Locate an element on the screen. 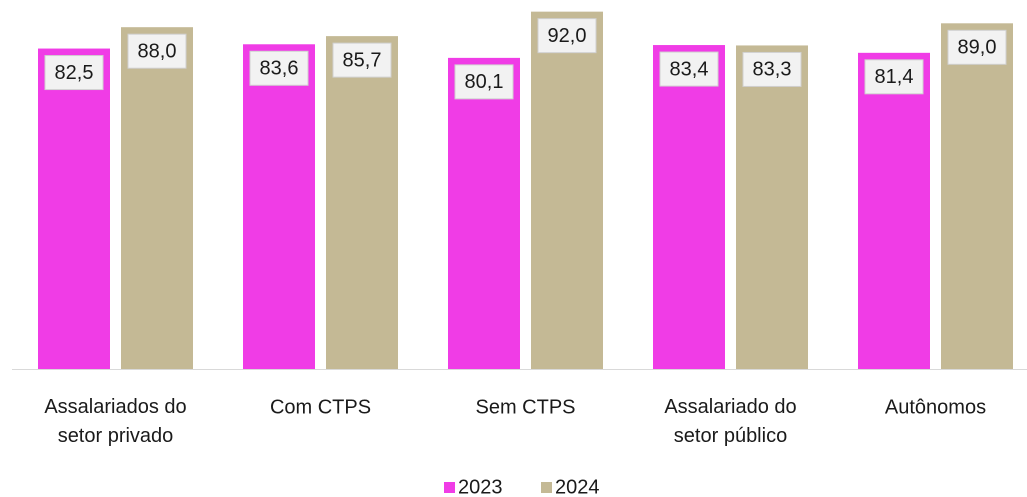  data-label: 83,6 is located at coordinates (279, 69).